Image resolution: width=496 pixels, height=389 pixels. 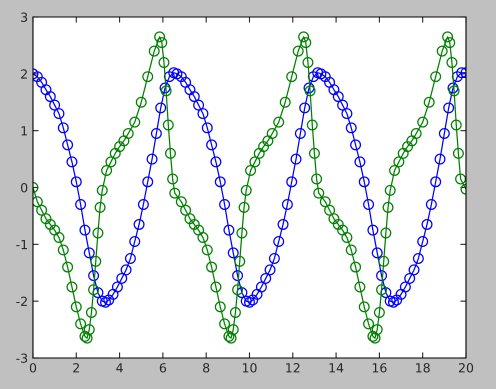 I want to click on x-tick-label: 18, so click(x=423, y=368).